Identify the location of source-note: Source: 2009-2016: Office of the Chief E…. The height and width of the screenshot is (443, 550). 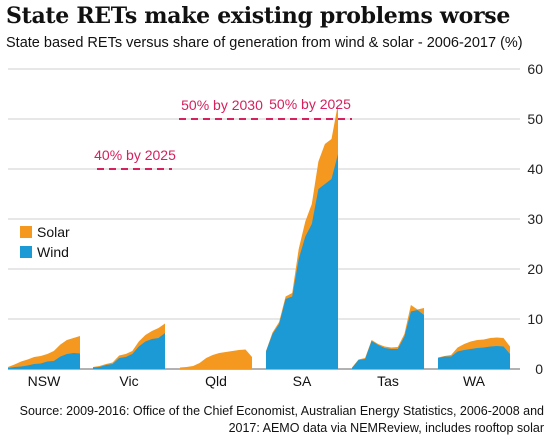
(281, 419).